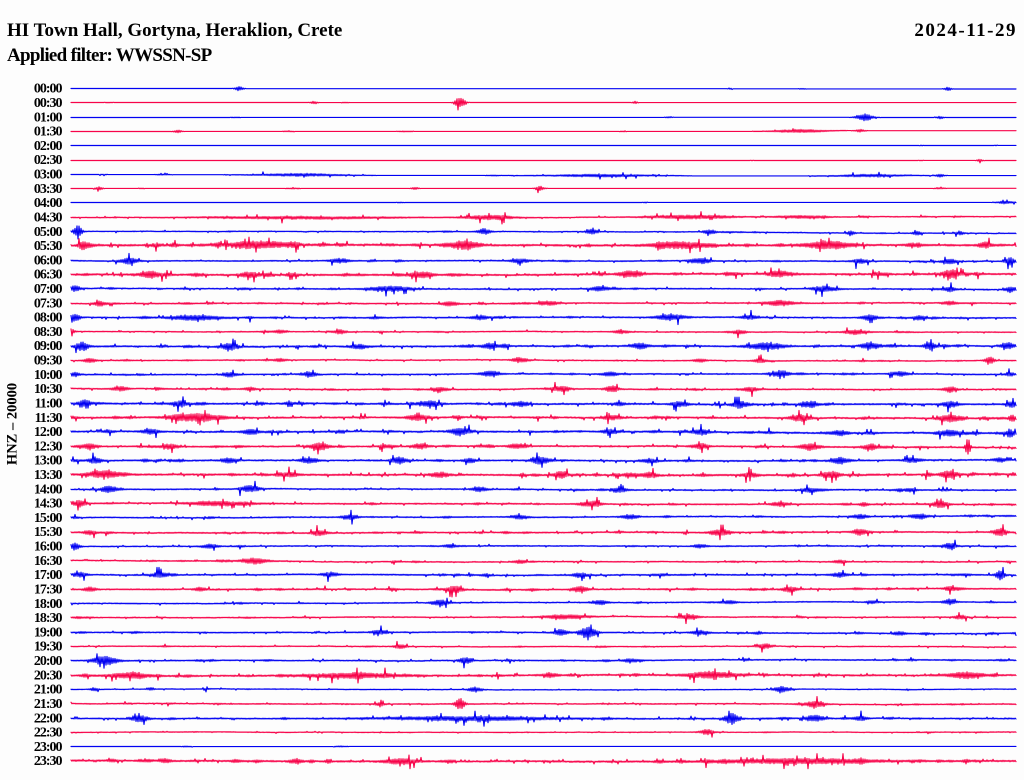 This screenshot has width=1024, height=780. Describe the element at coordinates (48, 532) in the screenshot. I see `svg-text: 15:30` at that location.